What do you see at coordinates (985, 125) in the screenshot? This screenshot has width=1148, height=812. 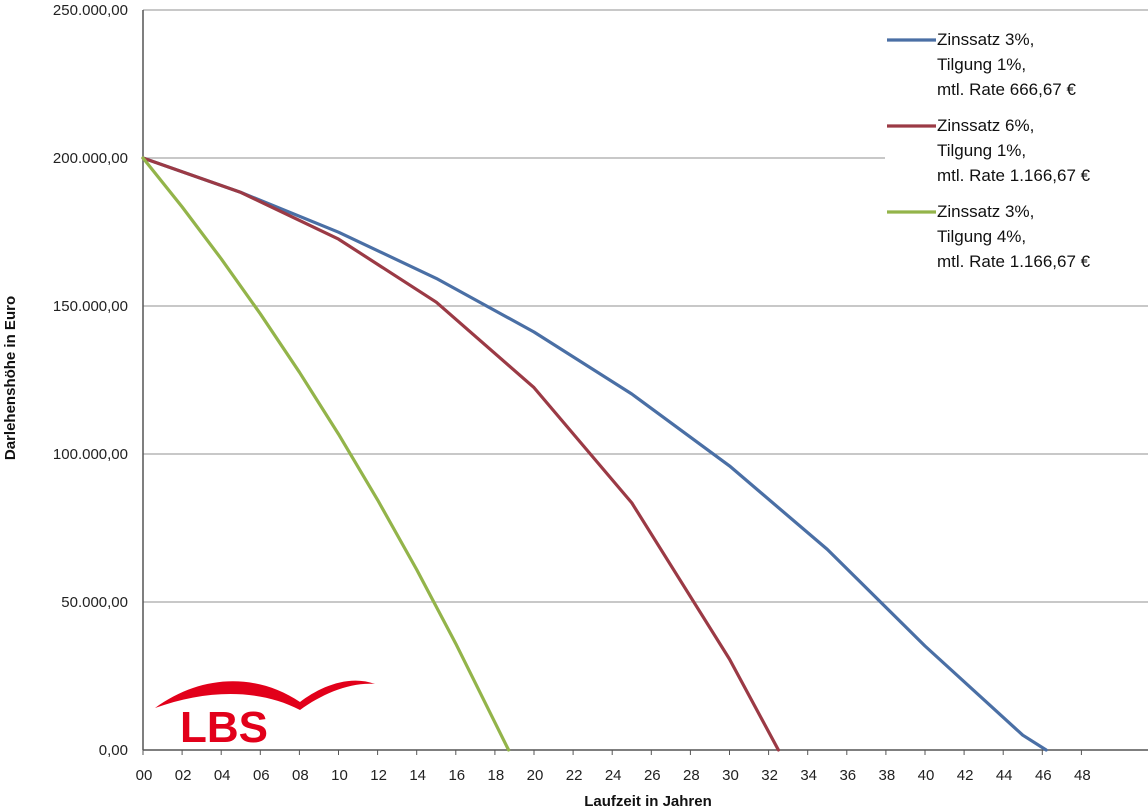 I see `legend-label-2: Zinssatz 6%,` at bounding box center [985, 125].